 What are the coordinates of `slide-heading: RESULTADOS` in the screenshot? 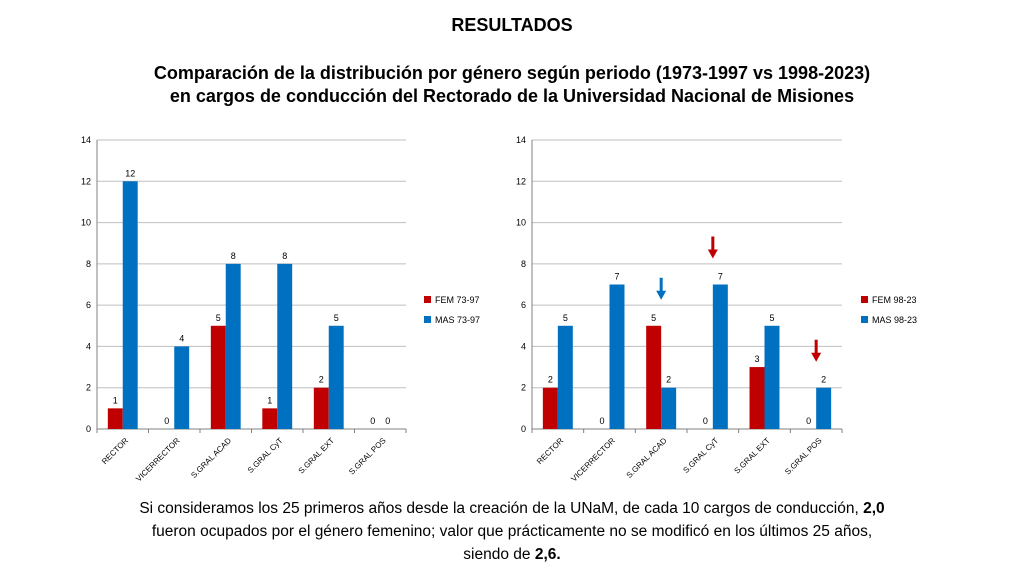 It's located at (512, 25).